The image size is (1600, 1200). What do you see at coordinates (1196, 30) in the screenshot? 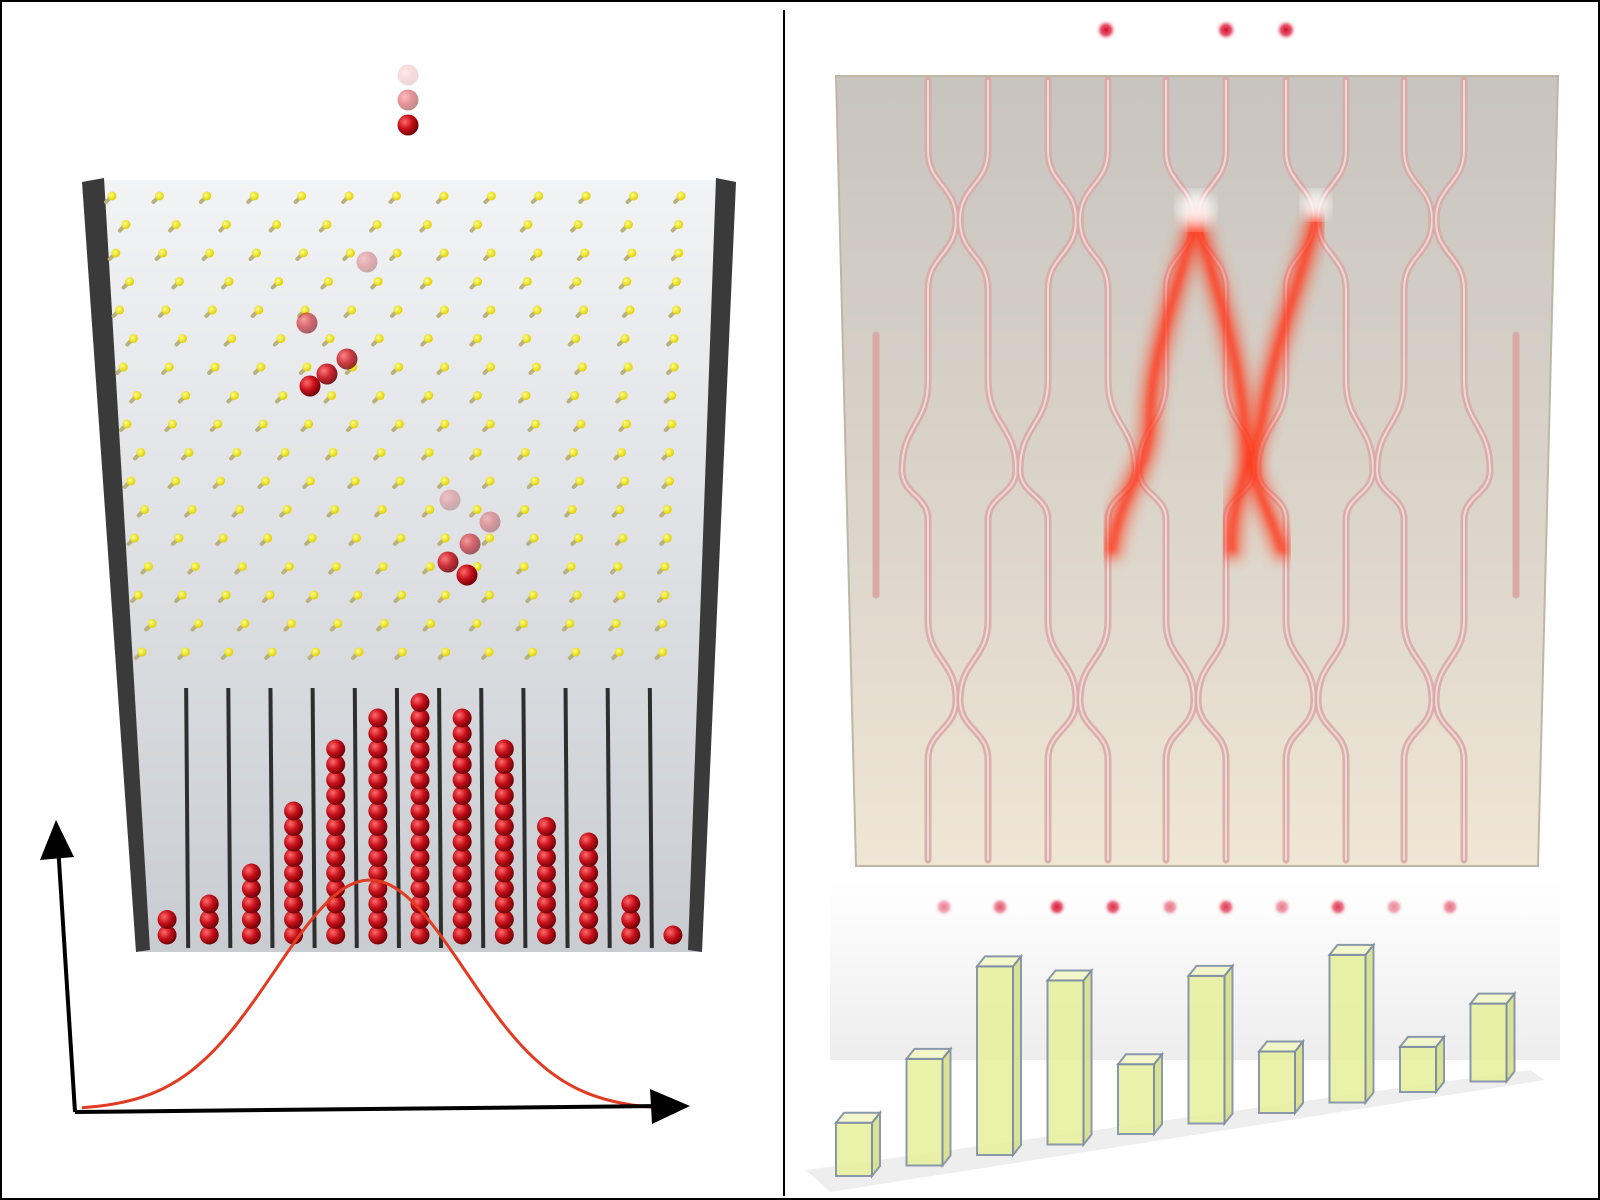
I see `input-photons` at bounding box center [1196, 30].